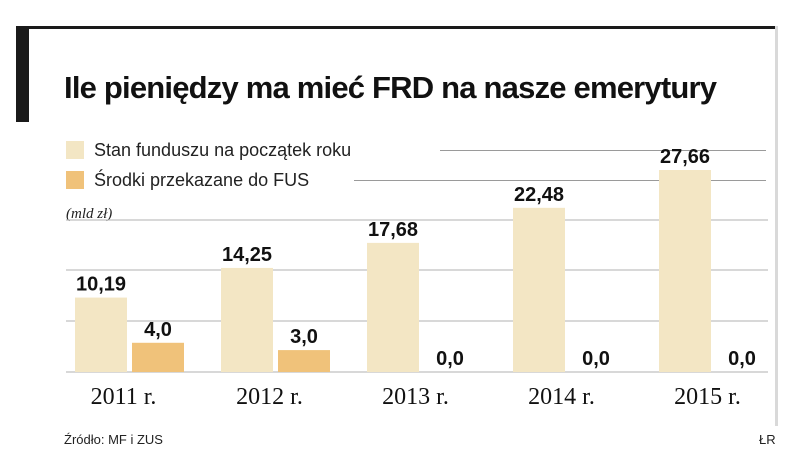  What do you see at coordinates (415, 397) in the screenshot?
I see `category-label-2: 2013 r.` at bounding box center [415, 397].